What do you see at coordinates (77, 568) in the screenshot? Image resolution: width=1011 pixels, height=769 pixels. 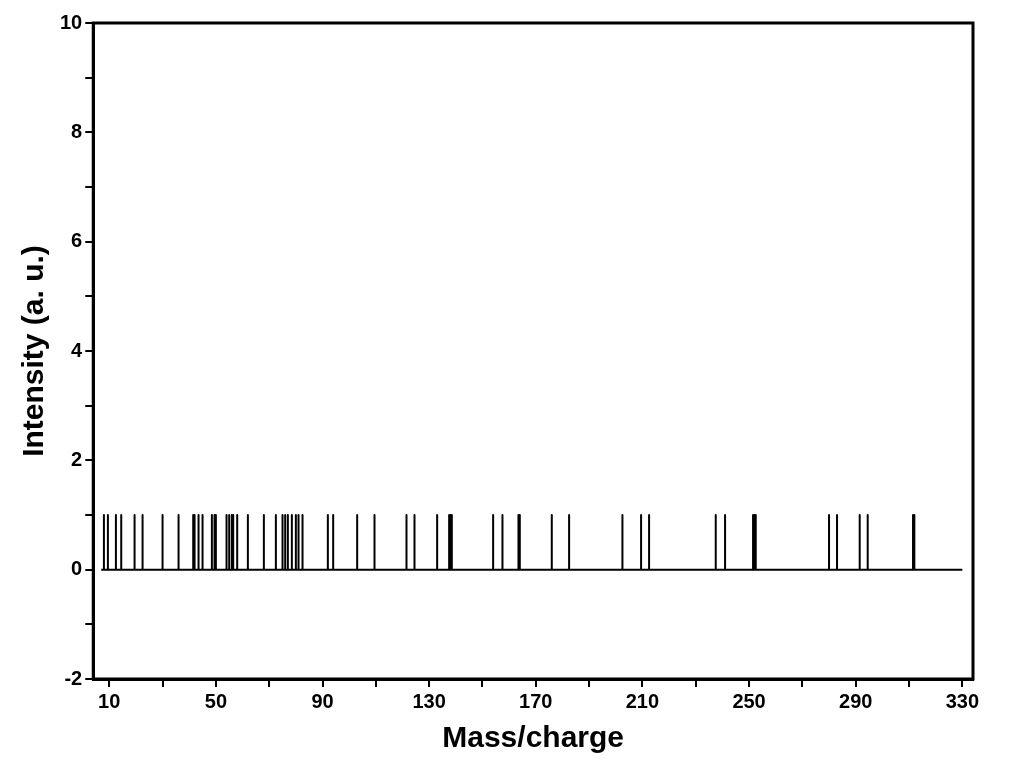 I see `y-tick-label: 0` at bounding box center [77, 568].